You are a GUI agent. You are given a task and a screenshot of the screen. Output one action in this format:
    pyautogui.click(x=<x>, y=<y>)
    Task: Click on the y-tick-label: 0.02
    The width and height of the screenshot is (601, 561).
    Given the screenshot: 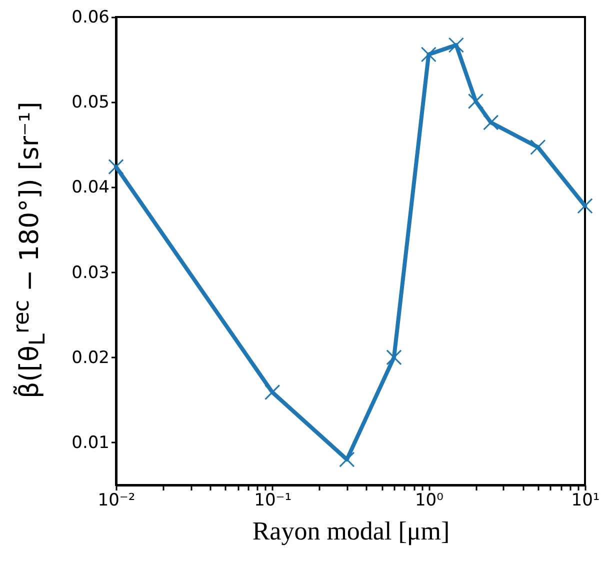 What is the action you would take?
    pyautogui.click(x=91, y=358)
    